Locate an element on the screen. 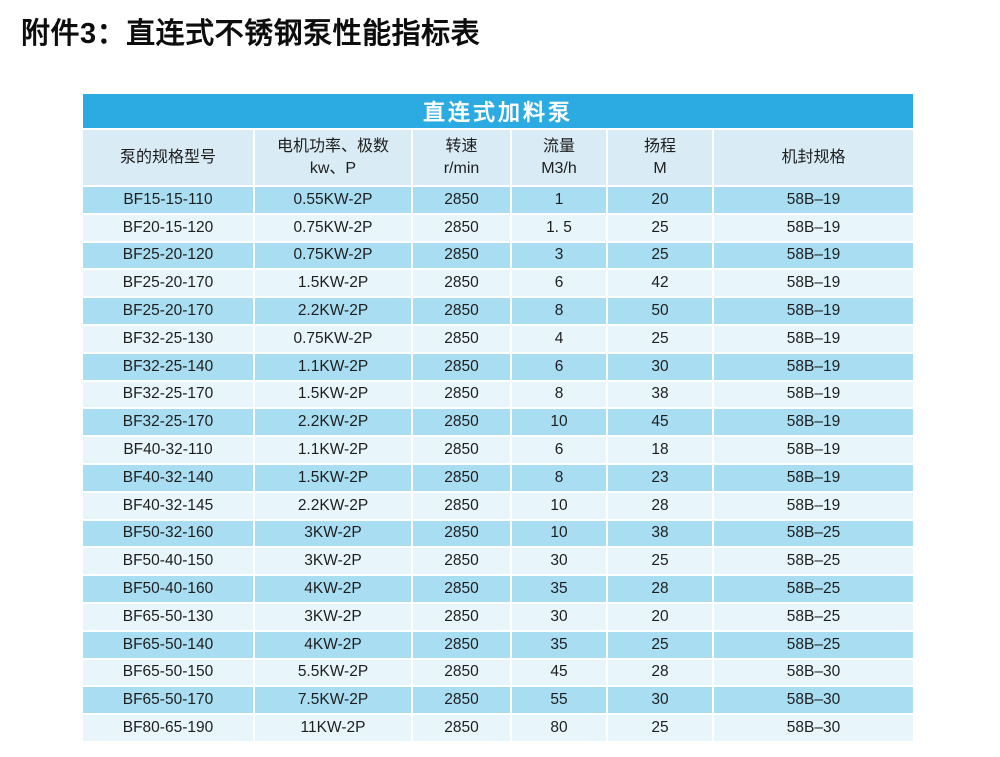 This screenshot has height=757, width=1000. column-header-label: 泵的规格型号 is located at coordinates (167, 157).